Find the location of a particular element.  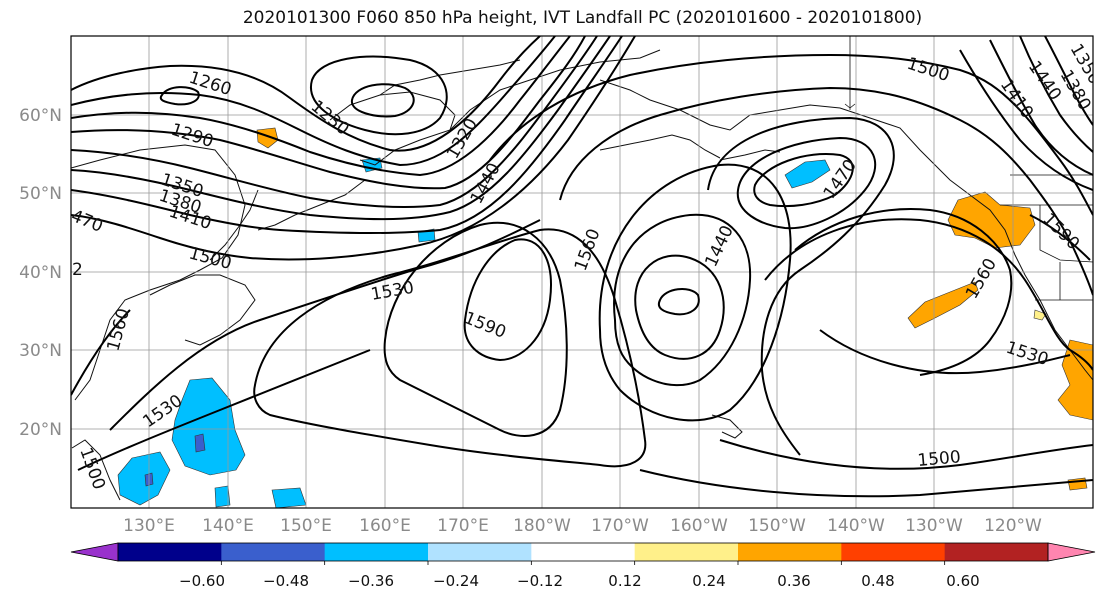

colorbar-tick-label: 0.36 is located at coordinates (793, 581).